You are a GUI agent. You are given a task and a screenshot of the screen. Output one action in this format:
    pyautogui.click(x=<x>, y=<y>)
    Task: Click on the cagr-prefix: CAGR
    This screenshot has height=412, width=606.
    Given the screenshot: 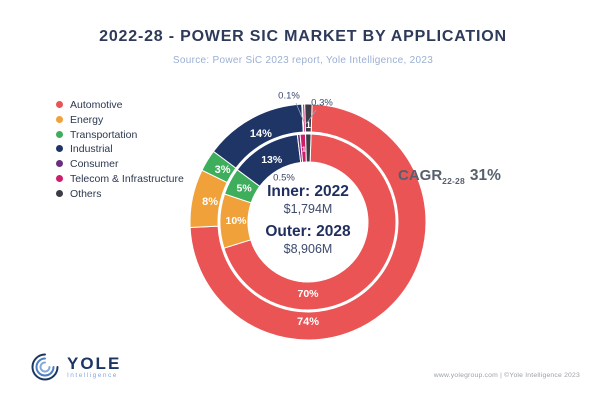 What is the action you would take?
    pyautogui.click(x=420, y=175)
    